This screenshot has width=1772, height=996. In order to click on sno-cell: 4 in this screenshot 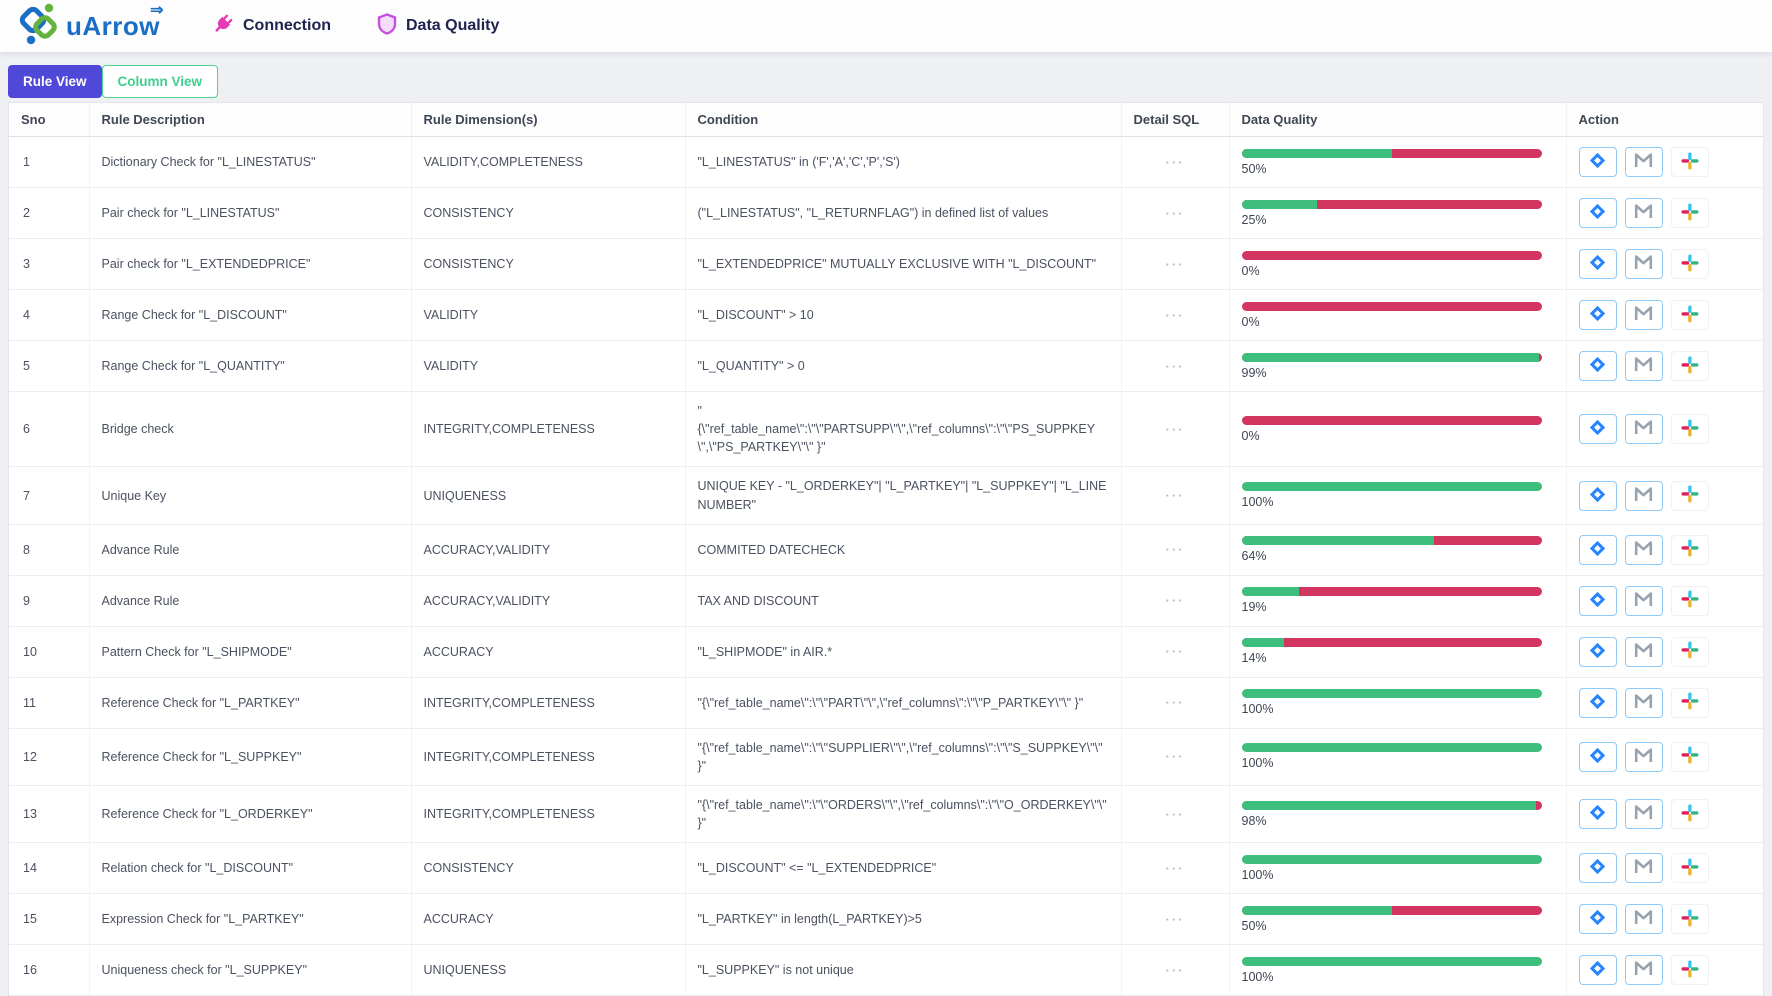, I will do `click(49, 315)`.